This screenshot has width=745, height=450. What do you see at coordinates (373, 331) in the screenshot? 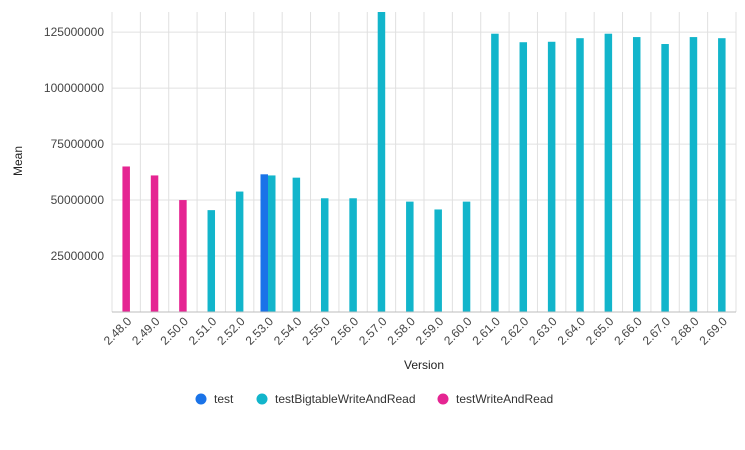
I see `x-tick-label: 2.57.0` at bounding box center [373, 331].